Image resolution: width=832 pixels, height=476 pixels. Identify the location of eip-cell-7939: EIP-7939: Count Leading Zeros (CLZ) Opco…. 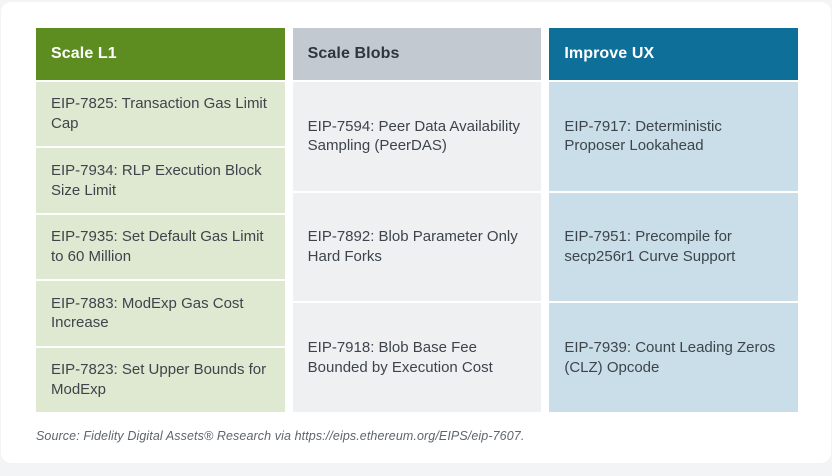
(673, 358).